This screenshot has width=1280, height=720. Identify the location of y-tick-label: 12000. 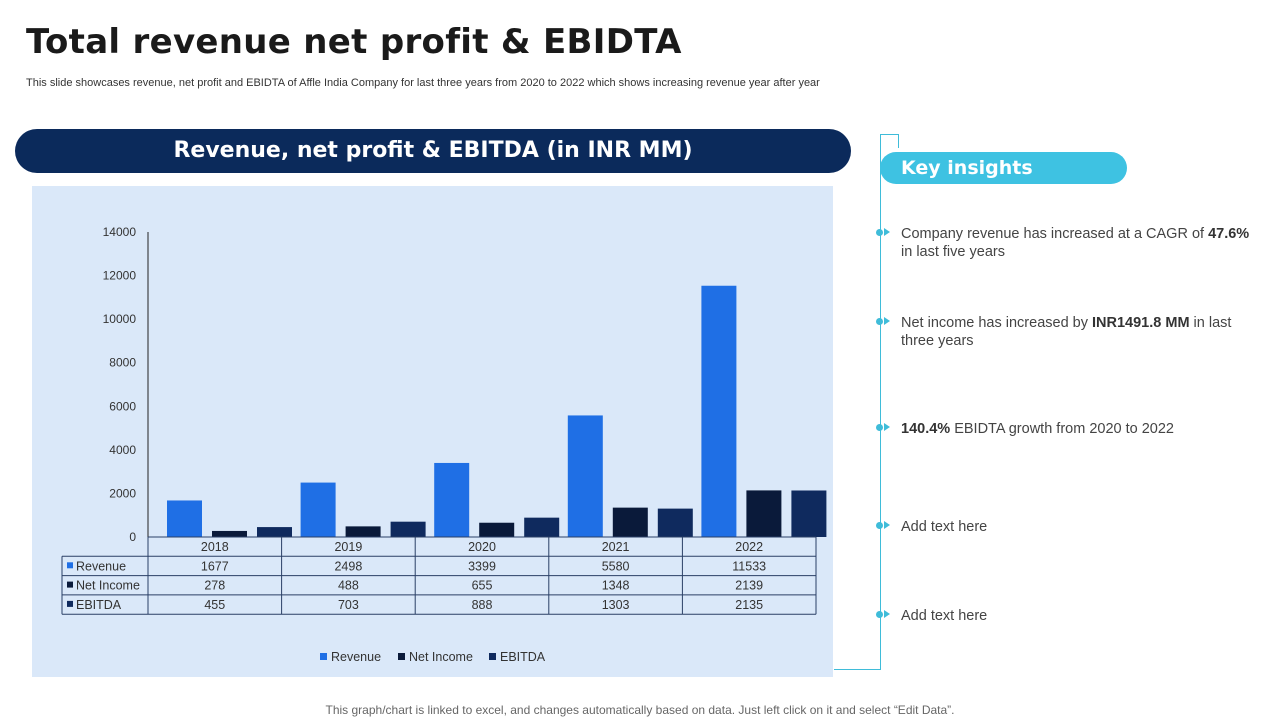
(120, 276).